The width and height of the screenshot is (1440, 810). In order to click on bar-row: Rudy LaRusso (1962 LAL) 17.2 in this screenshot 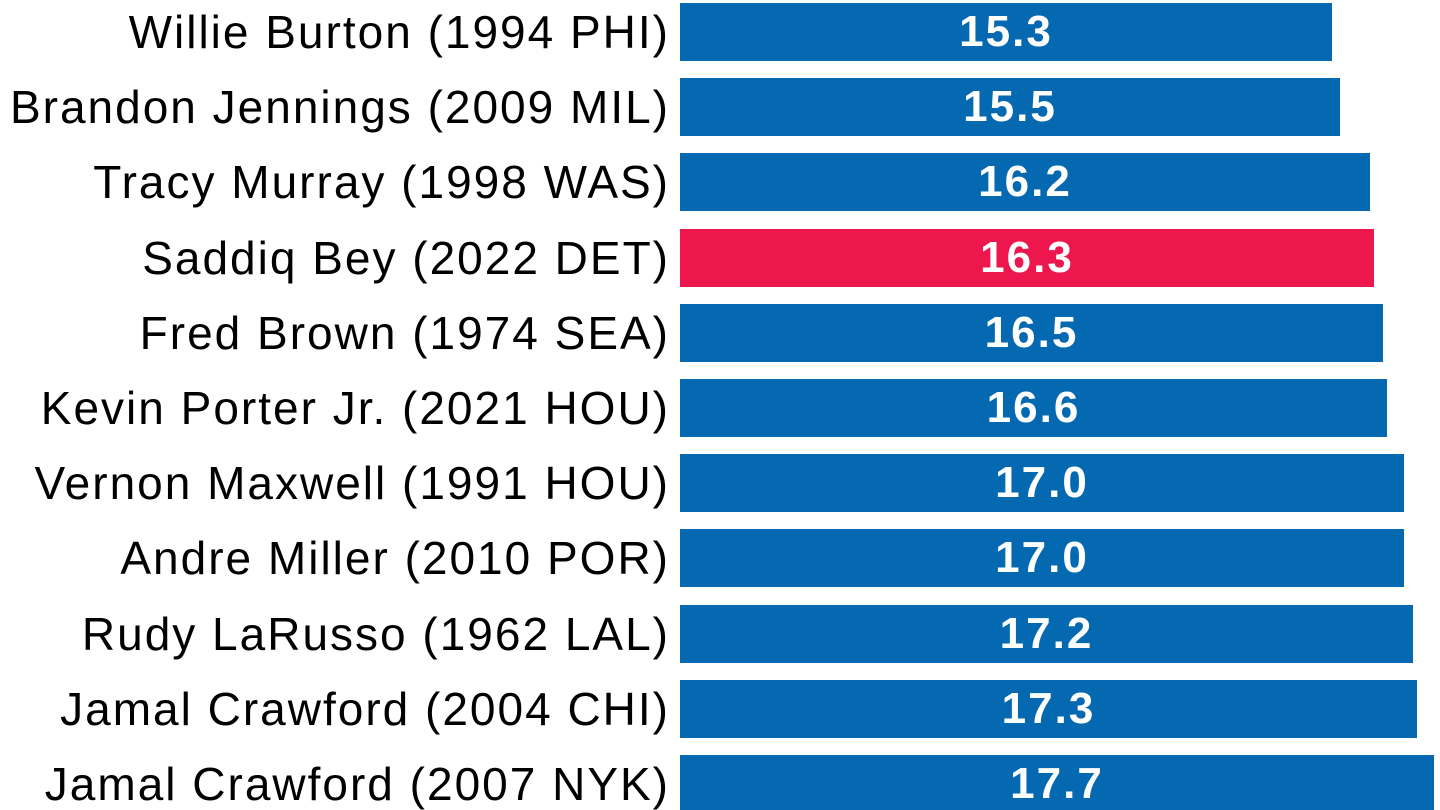, I will do `click(720, 634)`.